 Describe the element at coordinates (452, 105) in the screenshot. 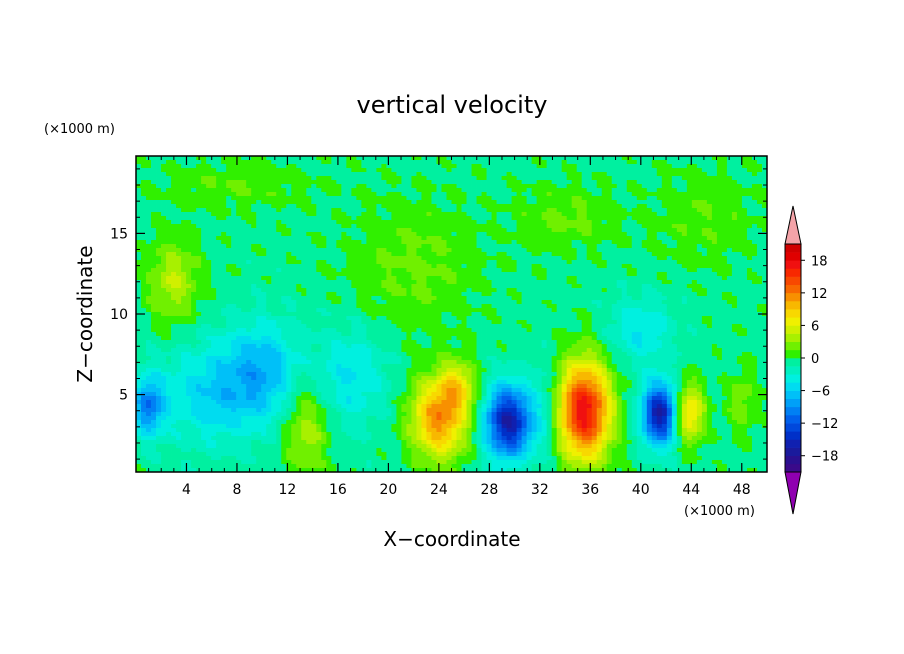

I see `chart-title: vertical velocity` at that location.